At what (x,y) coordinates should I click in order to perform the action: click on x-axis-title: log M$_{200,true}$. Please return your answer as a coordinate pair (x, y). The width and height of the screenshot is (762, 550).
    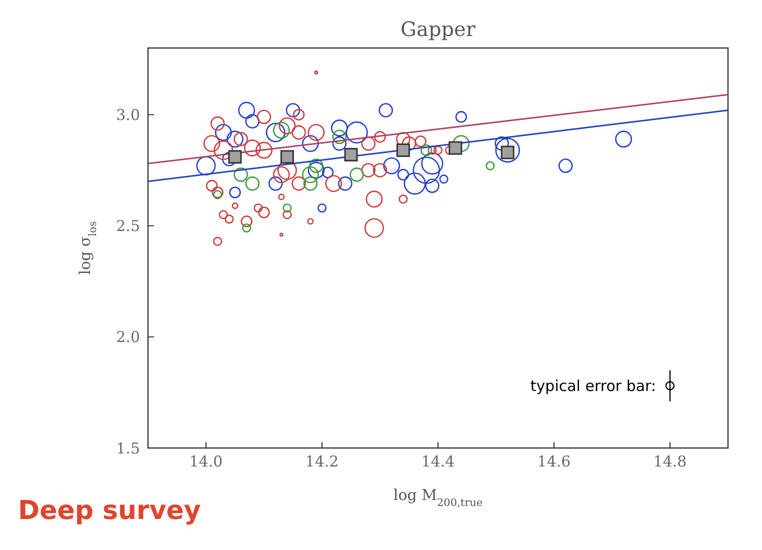
    Looking at the image, I should click on (438, 497).